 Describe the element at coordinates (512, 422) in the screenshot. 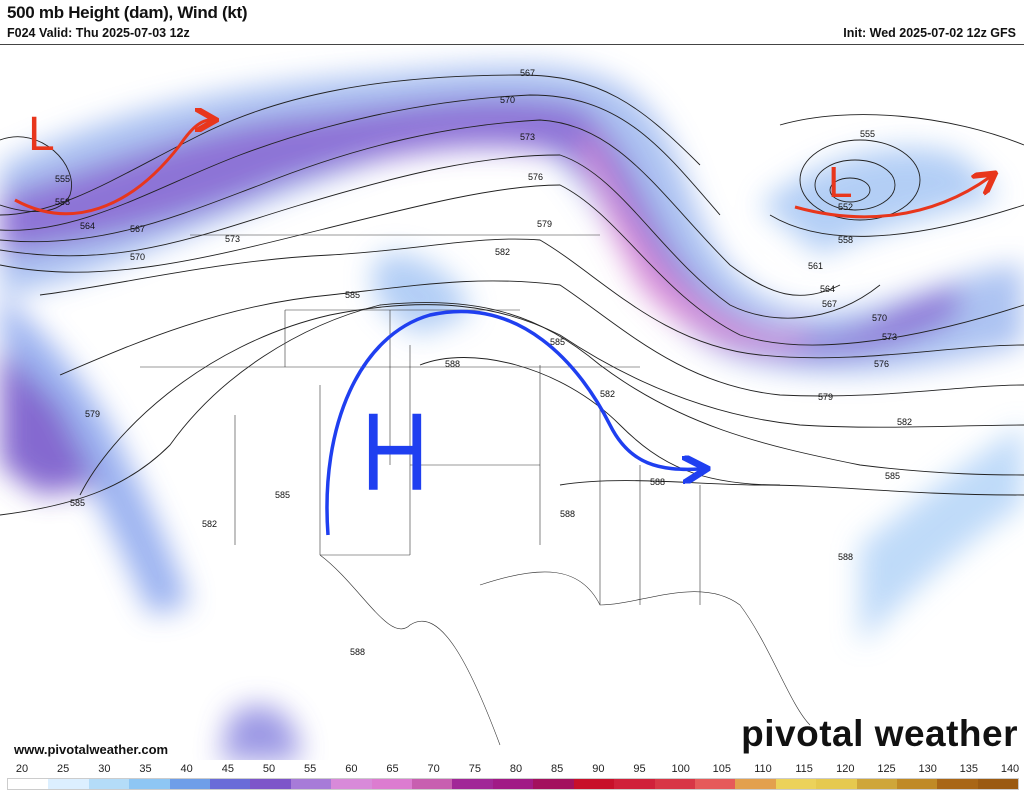

I see `ridge-arrow` at that location.